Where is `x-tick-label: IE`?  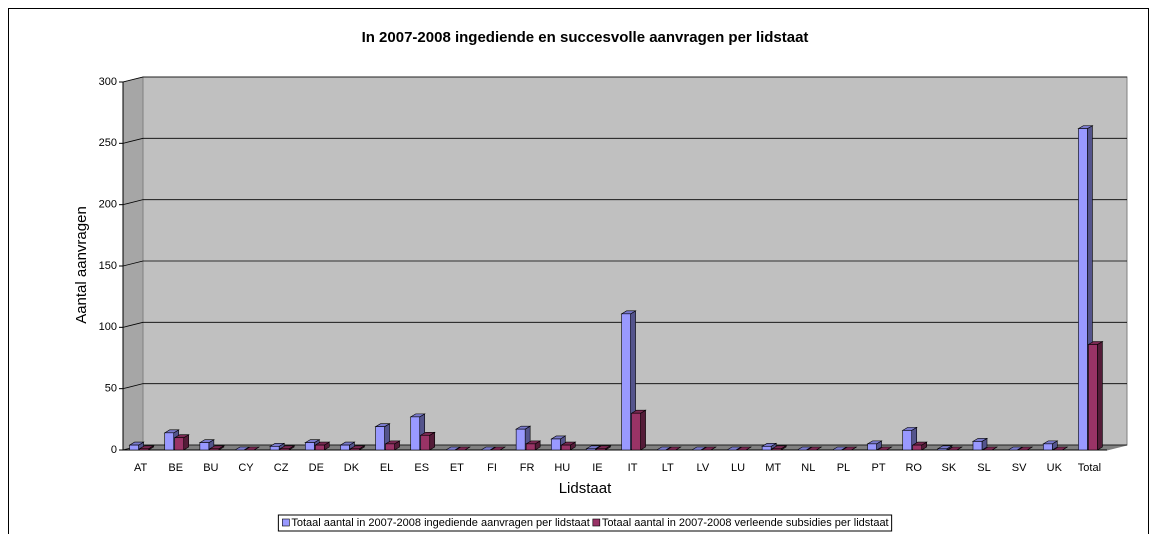 x-tick-label: IE is located at coordinates (597, 468).